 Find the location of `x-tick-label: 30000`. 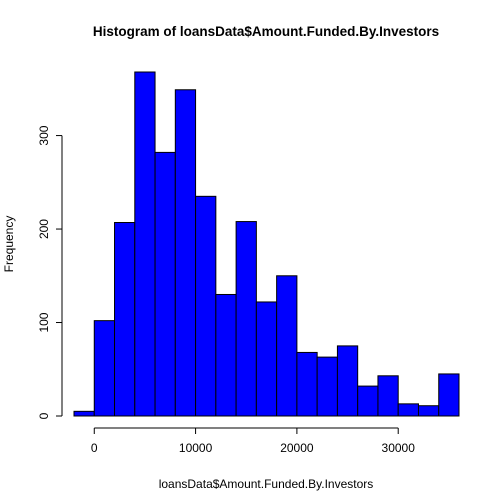

x-tick-label: 30000 is located at coordinates (399, 448).